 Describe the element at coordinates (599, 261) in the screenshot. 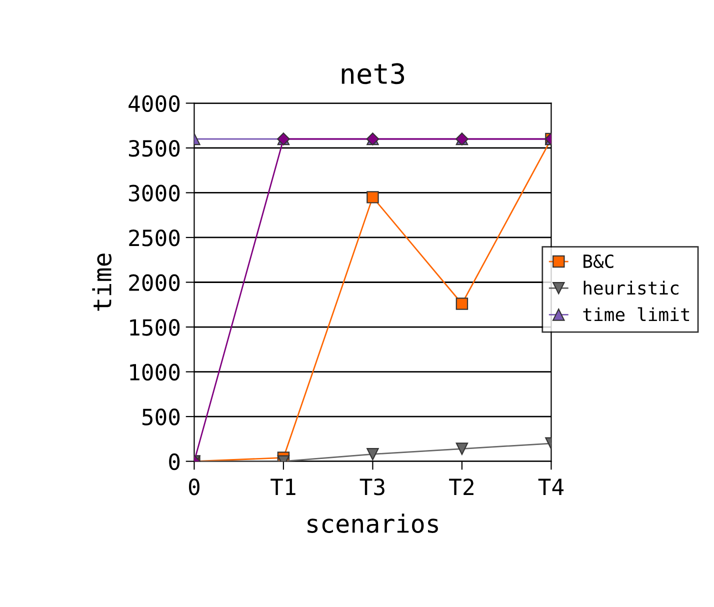

I see `legend-label: B&C` at that location.